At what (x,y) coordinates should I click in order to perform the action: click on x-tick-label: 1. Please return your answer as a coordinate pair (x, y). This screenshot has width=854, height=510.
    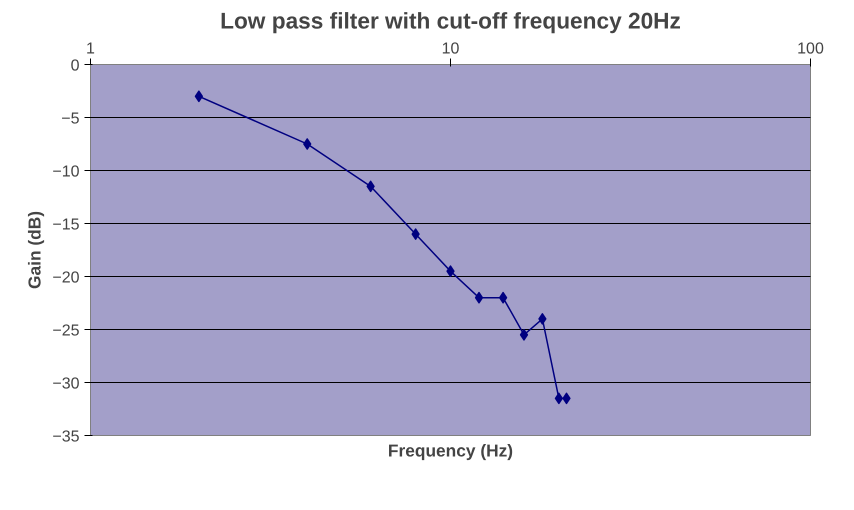
    Looking at the image, I should click on (91, 49).